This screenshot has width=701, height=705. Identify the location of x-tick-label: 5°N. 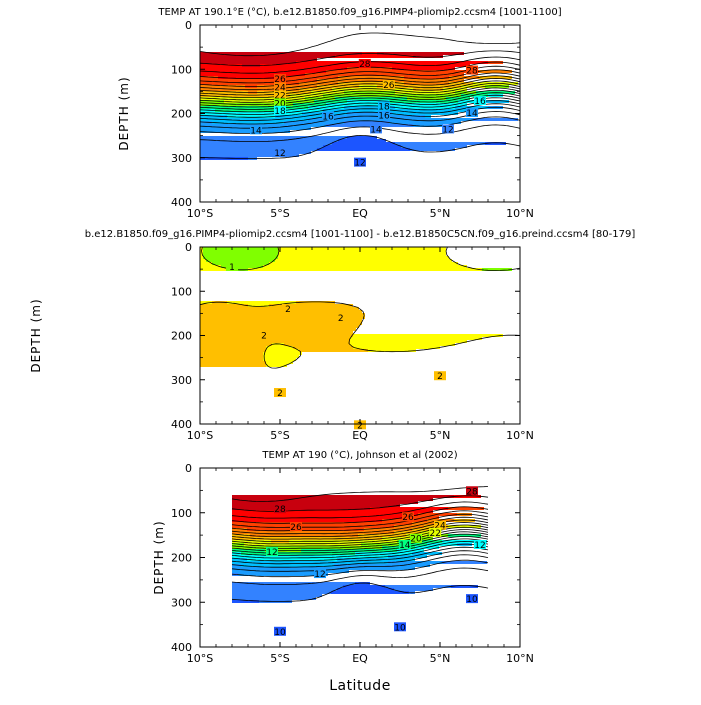
(440, 213).